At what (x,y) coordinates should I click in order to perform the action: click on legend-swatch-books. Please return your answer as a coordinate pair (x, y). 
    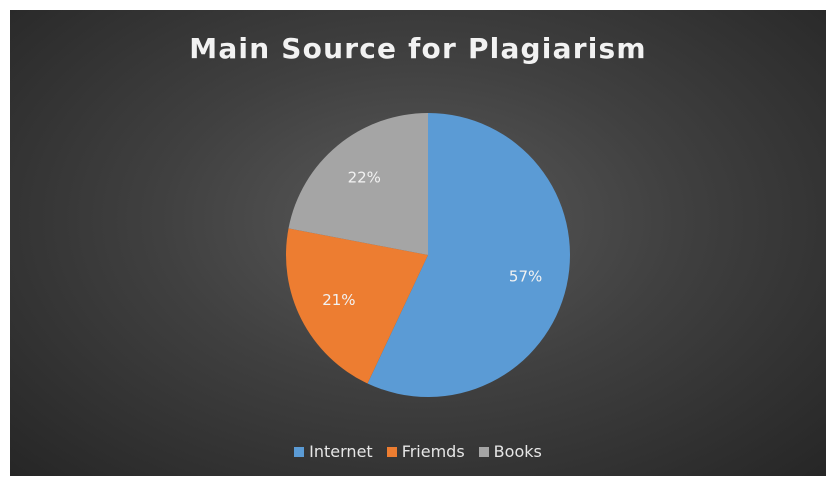
    Looking at the image, I should click on (483, 451).